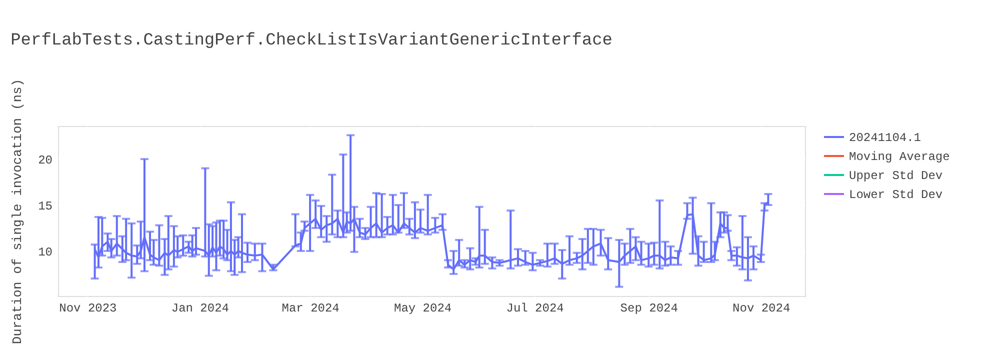 This screenshot has width=1000, height=350. What do you see at coordinates (45, 207) in the screenshot?
I see `y-tick-label: 15` at bounding box center [45, 207].